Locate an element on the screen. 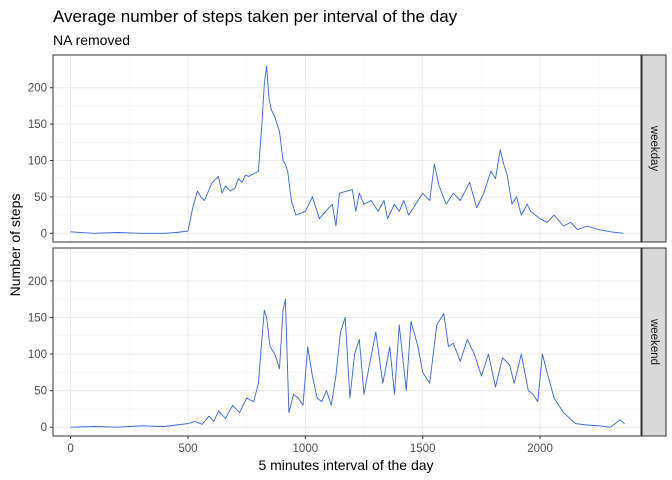  y-axis-title: Number of steps is located at coordinates (15, 245).